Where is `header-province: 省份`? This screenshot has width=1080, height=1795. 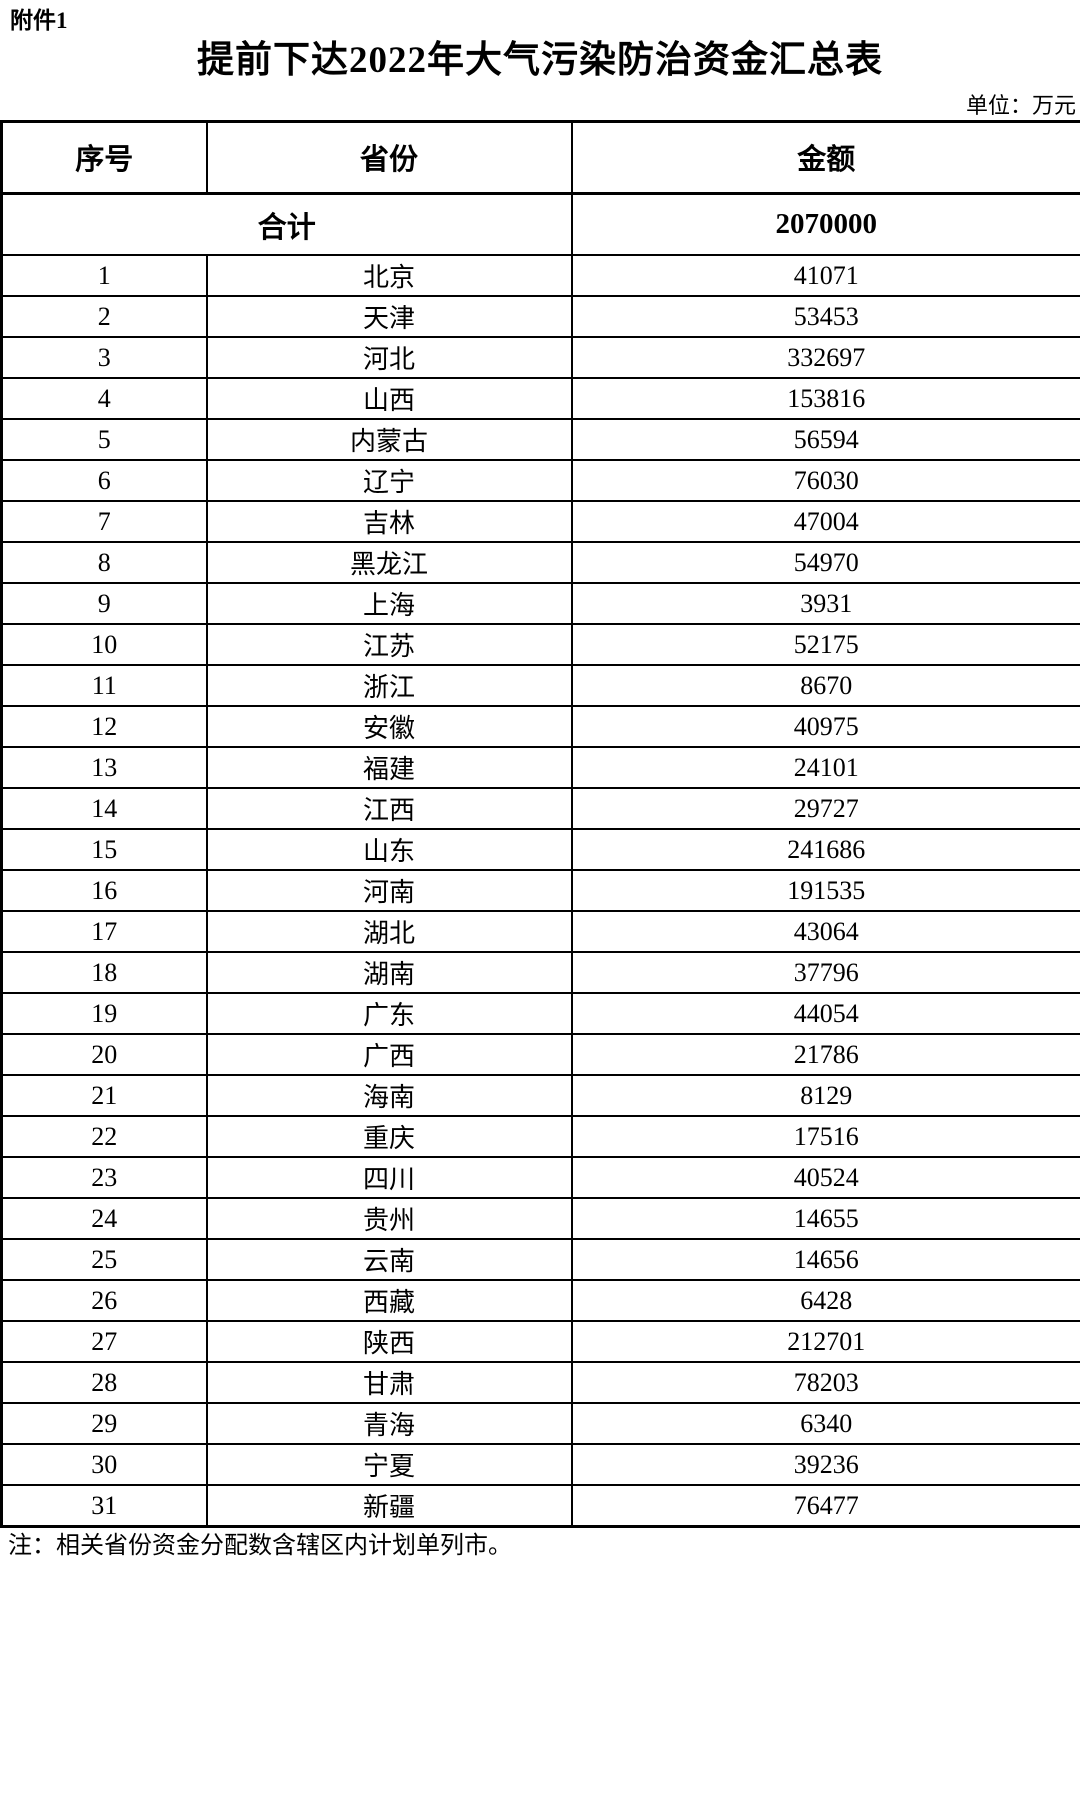 header-province: 省份 is located at coordinates (389, 157).